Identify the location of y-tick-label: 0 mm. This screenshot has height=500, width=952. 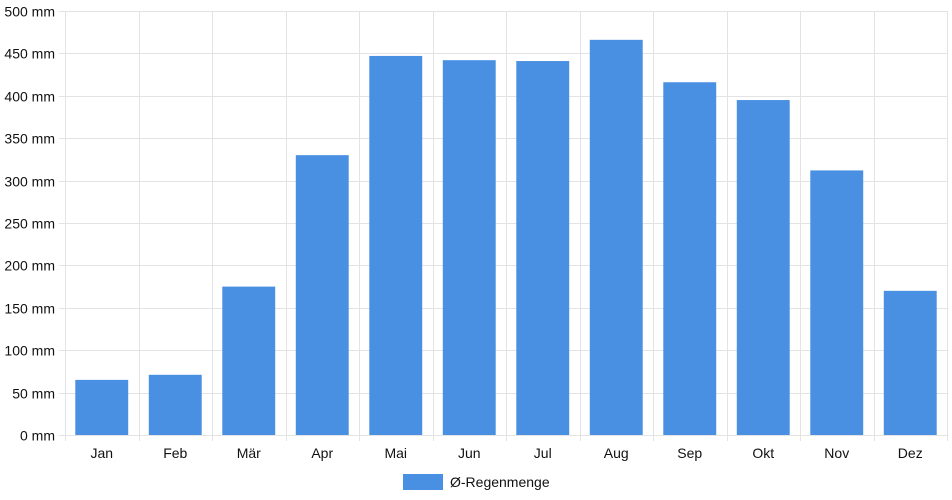
(37, 436).